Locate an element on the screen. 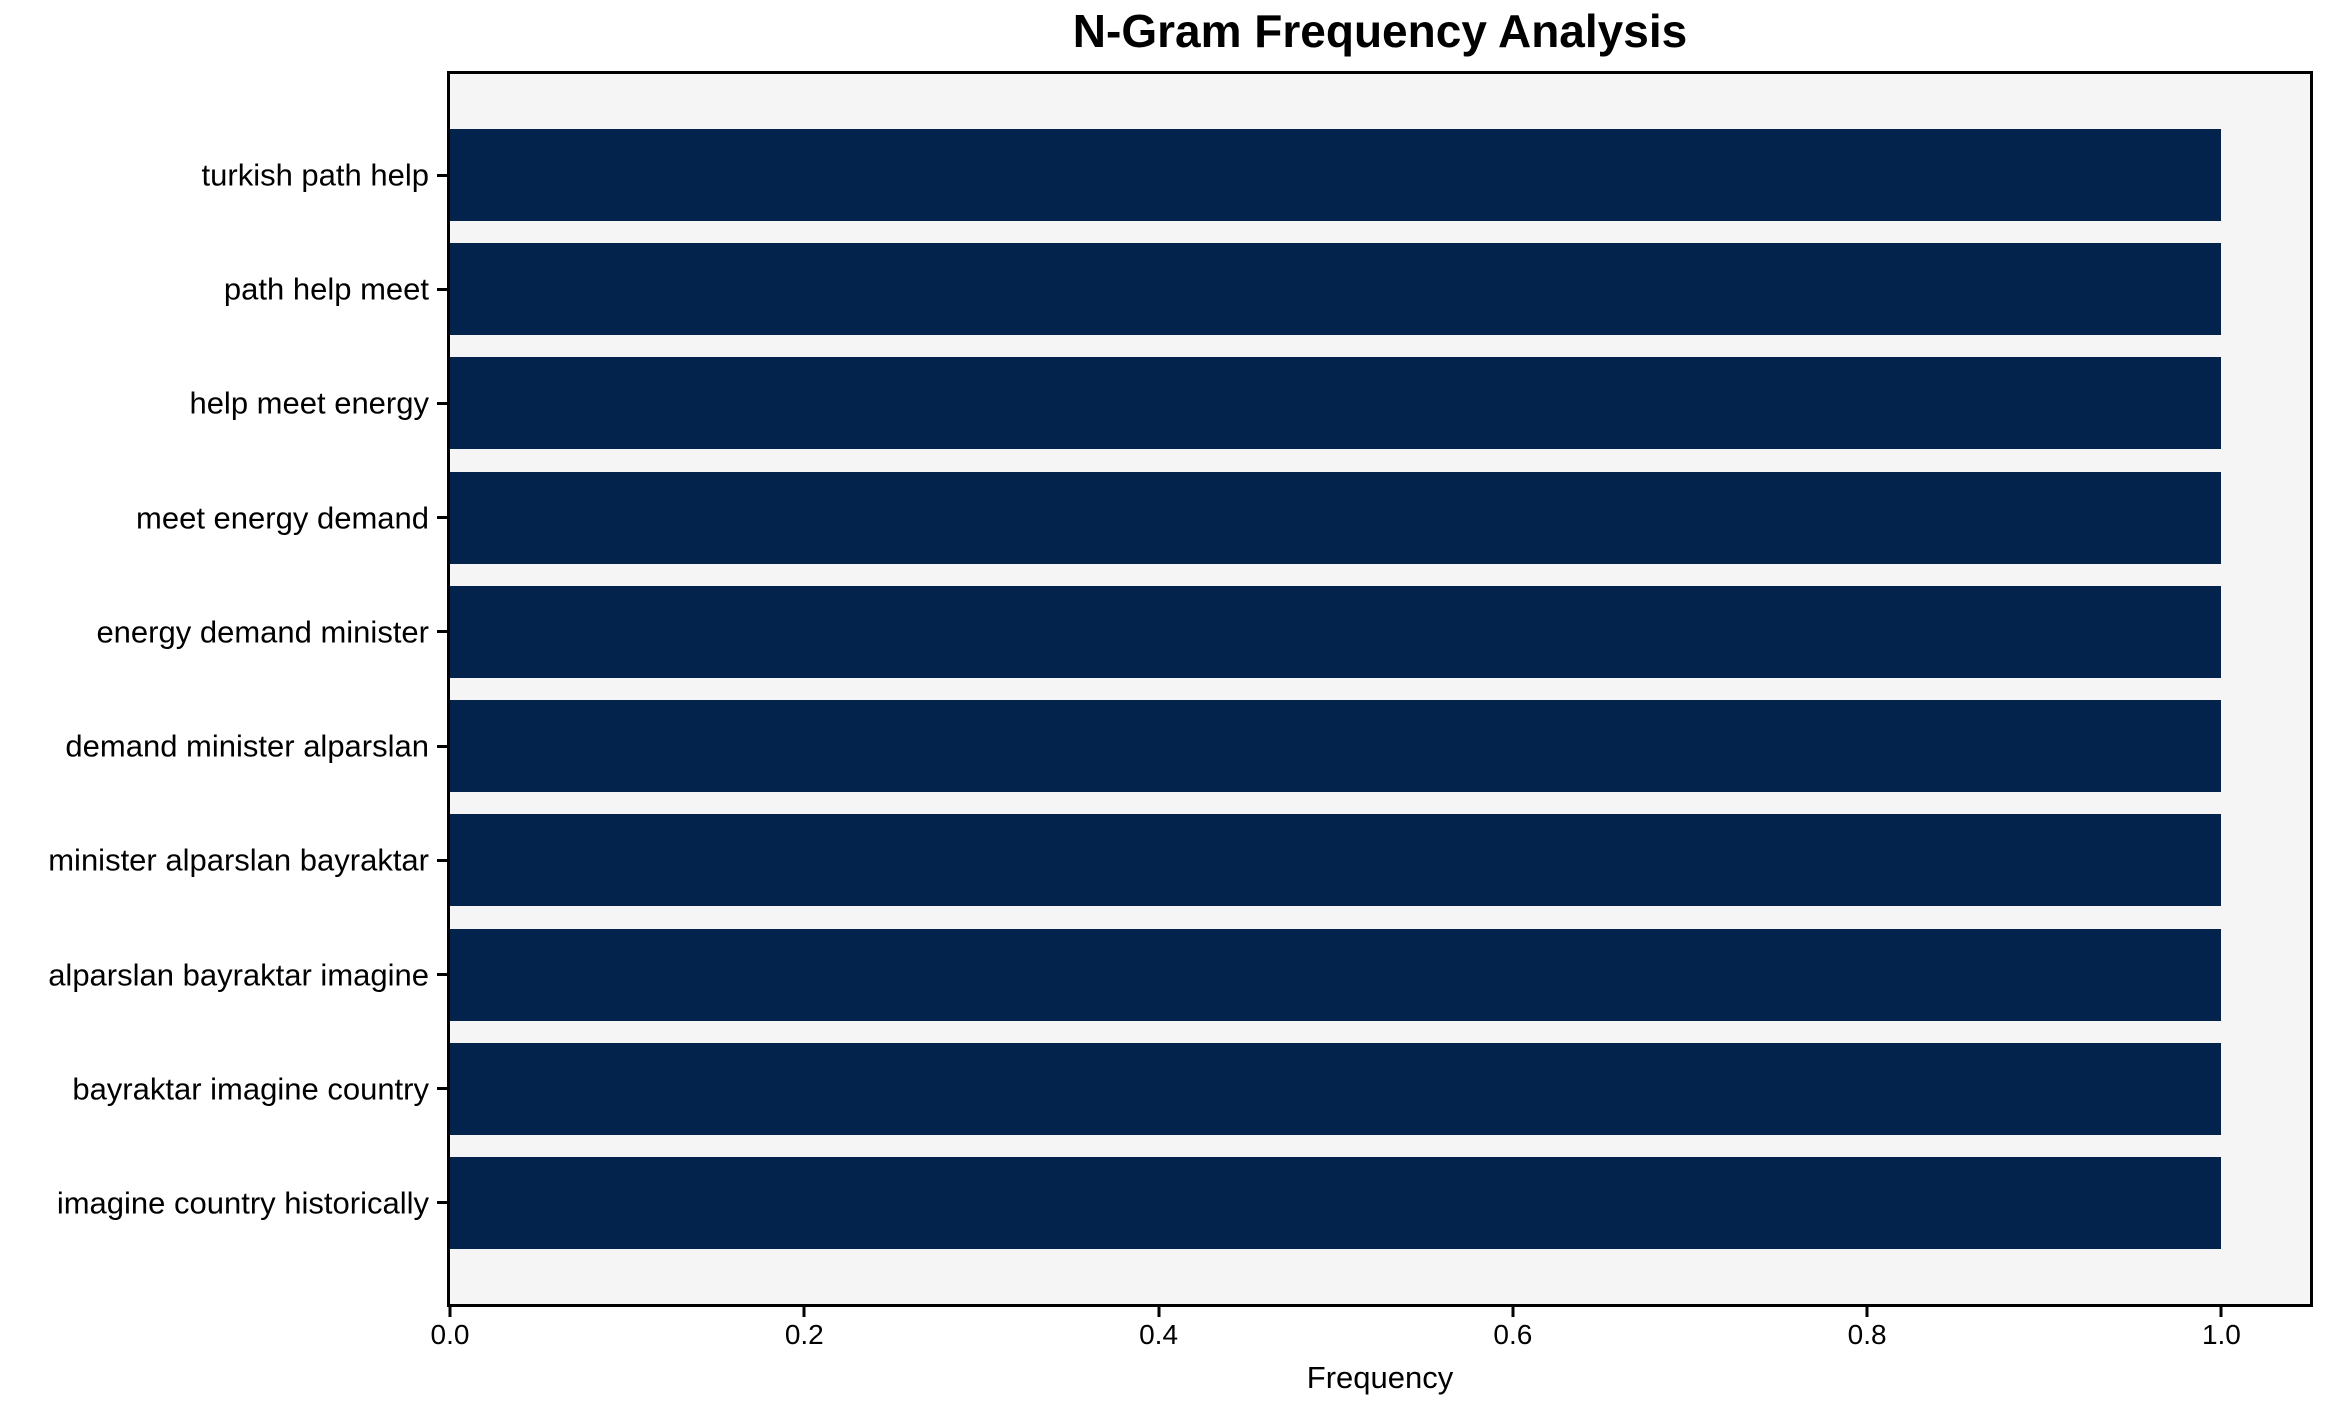  x-tick-label: 1.0 is located at coordinates (2221, 1334).